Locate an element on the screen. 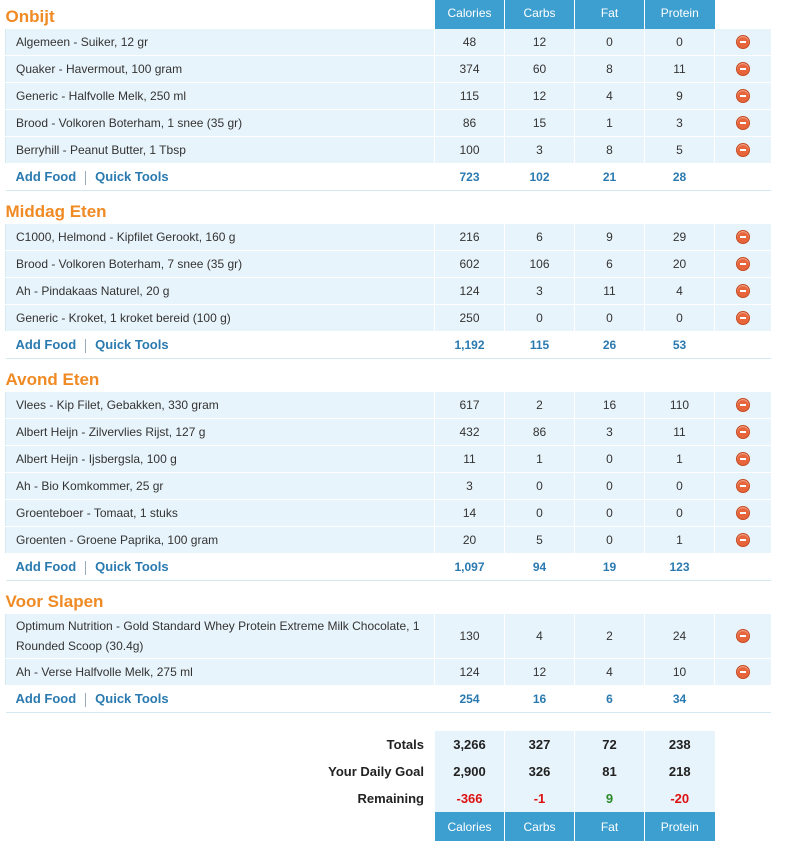 The image size is (794, 841). food-name: Berryhill - Peanut Butter, 1 Tbsp is located at coordinates (220, 150).